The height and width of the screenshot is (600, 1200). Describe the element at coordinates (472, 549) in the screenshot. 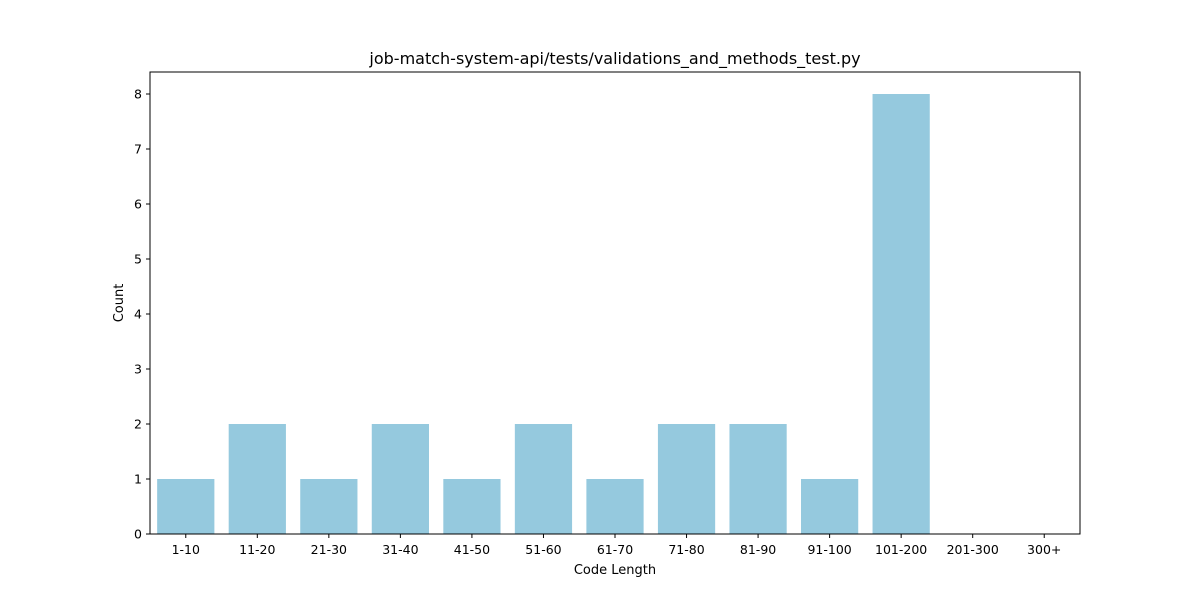

I see `x-tick-label: 41-50` at that location.